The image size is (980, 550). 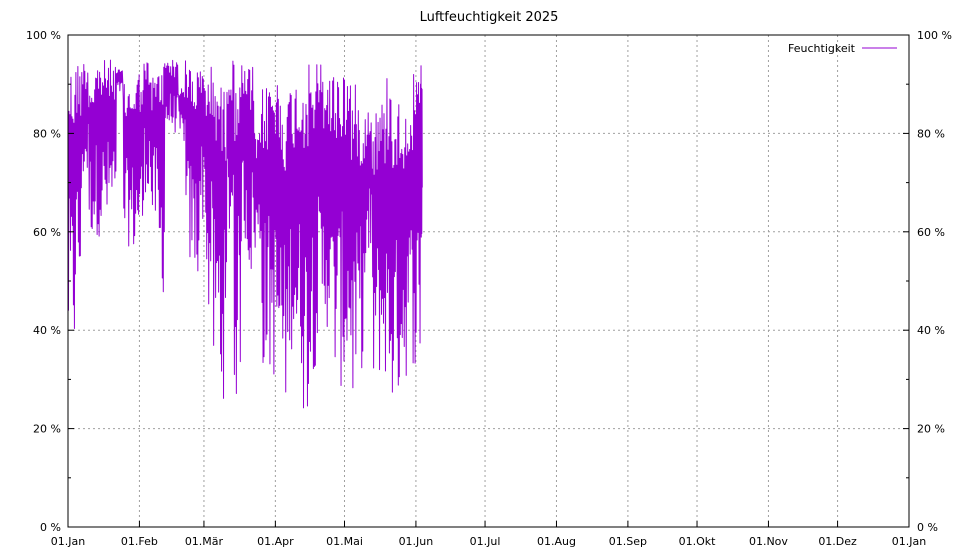 I want to click on x-tick-label: 01.Jul, so click(x=485, y=541).